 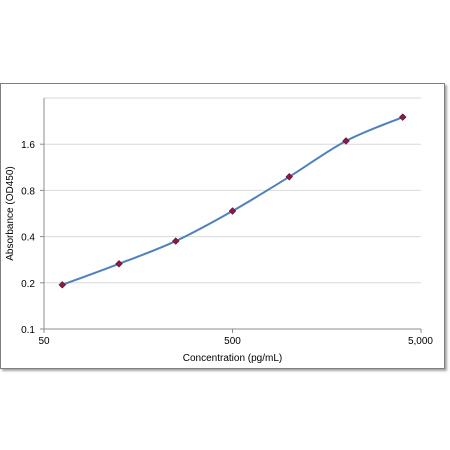 I want to click on y-axis-title: Absorbance (OD450), so click(x=10, y=213).